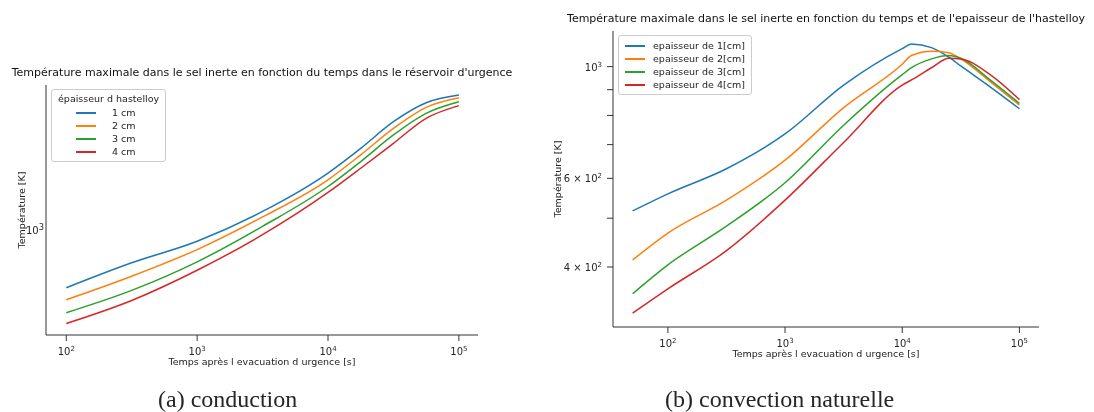 Image resolution: width=1094 pixels, height=412 pixels. I want to click on text: (b) convection naturelle, so click(780, 399).